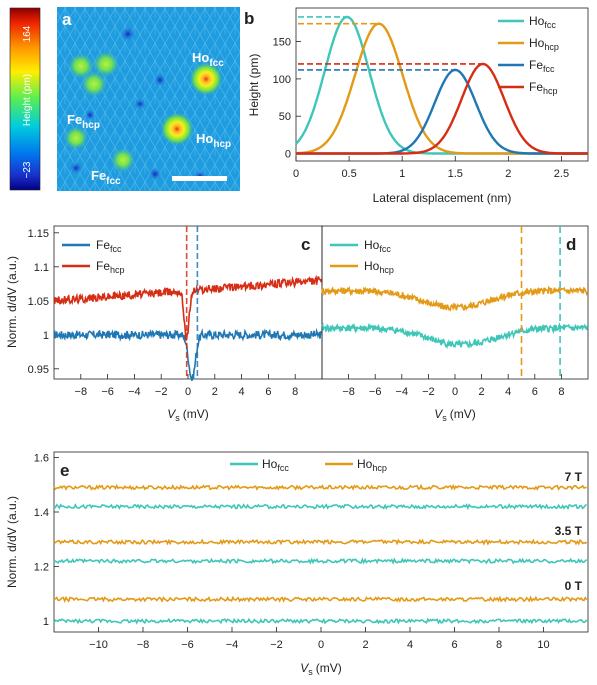 This screenshot has height=685, width=597. What do you see at coordinates (320, 487) in the screenshot?
I see `panel-e-line-ho-hcp-7-t` at bounding box center [320, 487].